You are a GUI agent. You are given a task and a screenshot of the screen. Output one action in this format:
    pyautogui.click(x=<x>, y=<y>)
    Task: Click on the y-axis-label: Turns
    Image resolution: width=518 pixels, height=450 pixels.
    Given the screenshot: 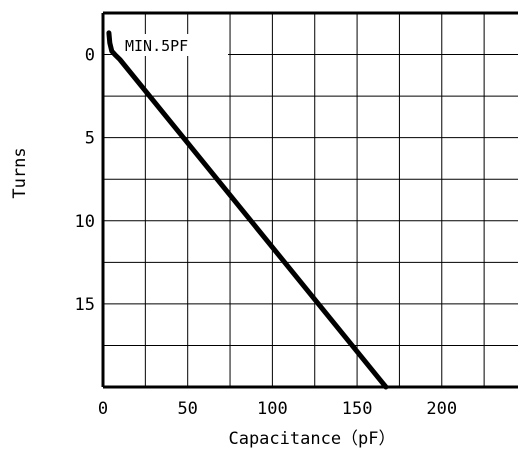 What is the action you would take?
    pyautogui.click(x=20, y=172)
    